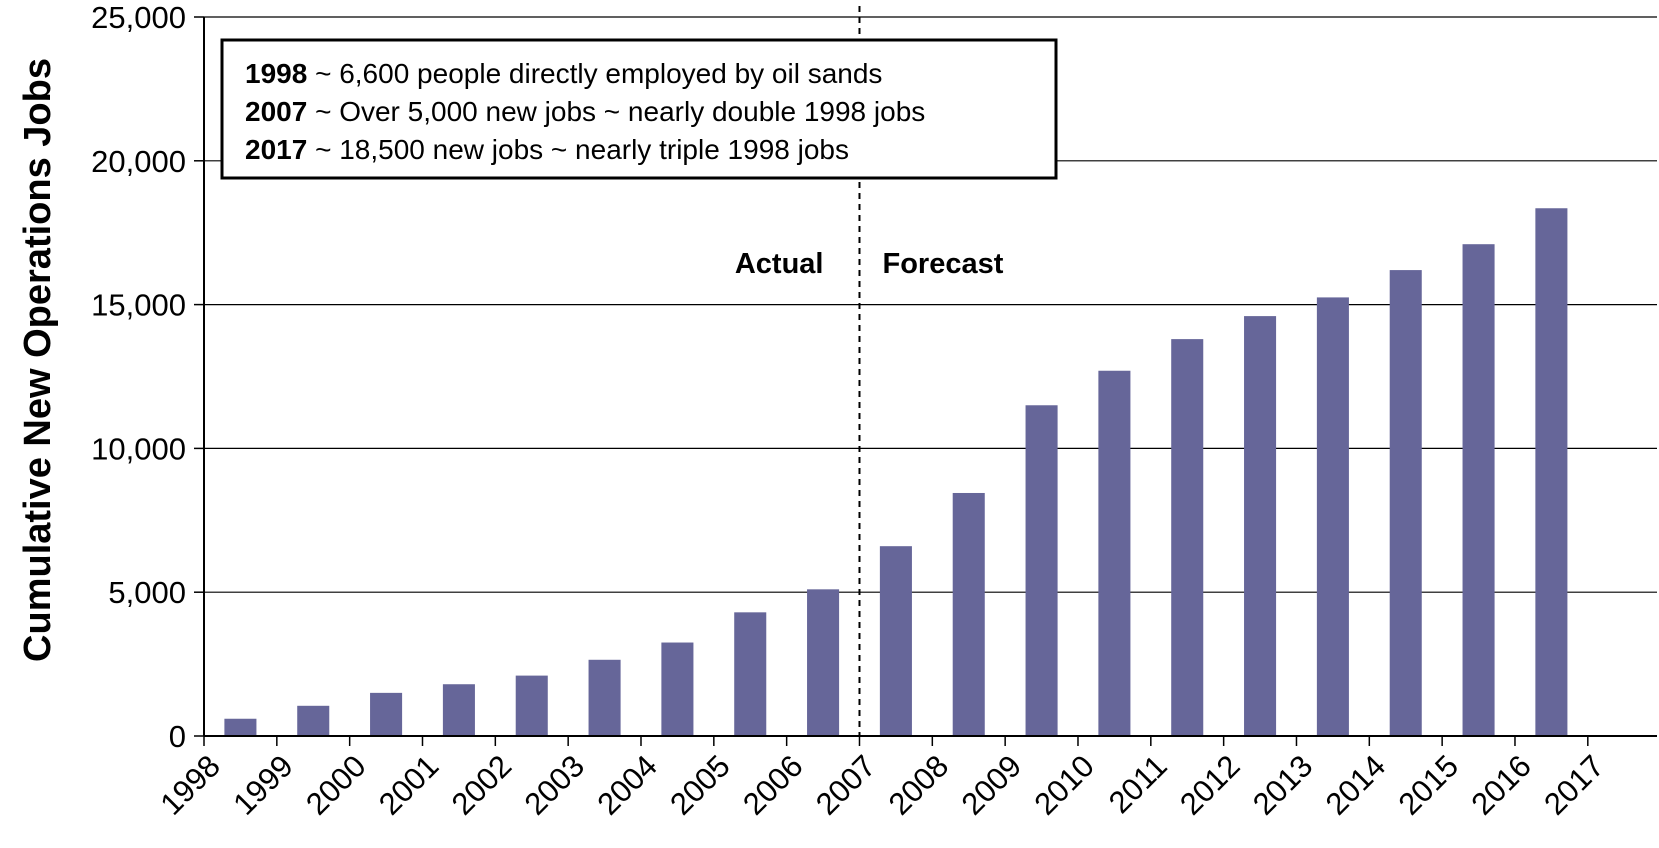  I want to click on x-tick-label: 2002, so click(482, 785).